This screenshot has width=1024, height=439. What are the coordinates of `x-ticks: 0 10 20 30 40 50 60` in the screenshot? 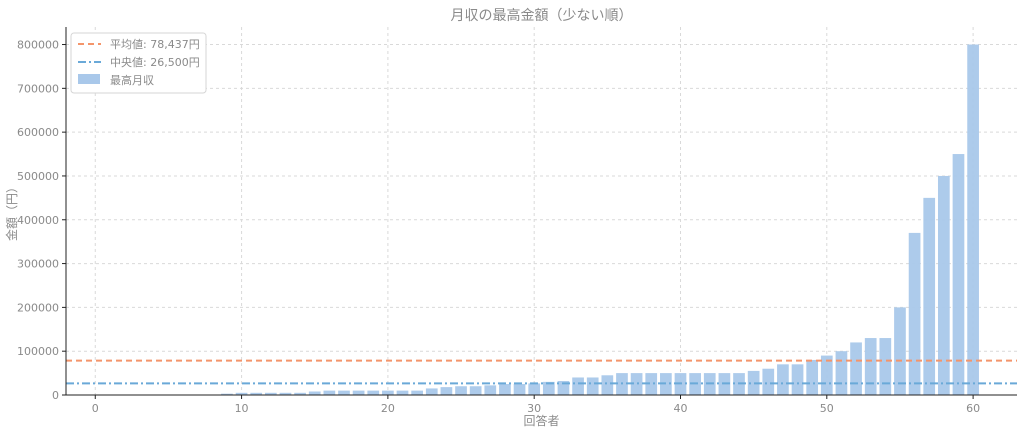 It's located at (536, 405).